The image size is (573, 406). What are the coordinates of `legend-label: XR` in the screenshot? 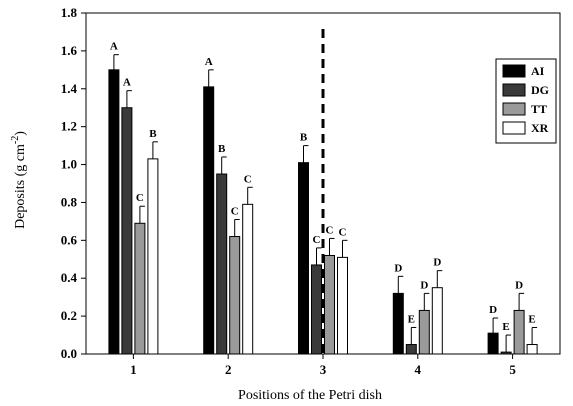 It's located at (540, 128).